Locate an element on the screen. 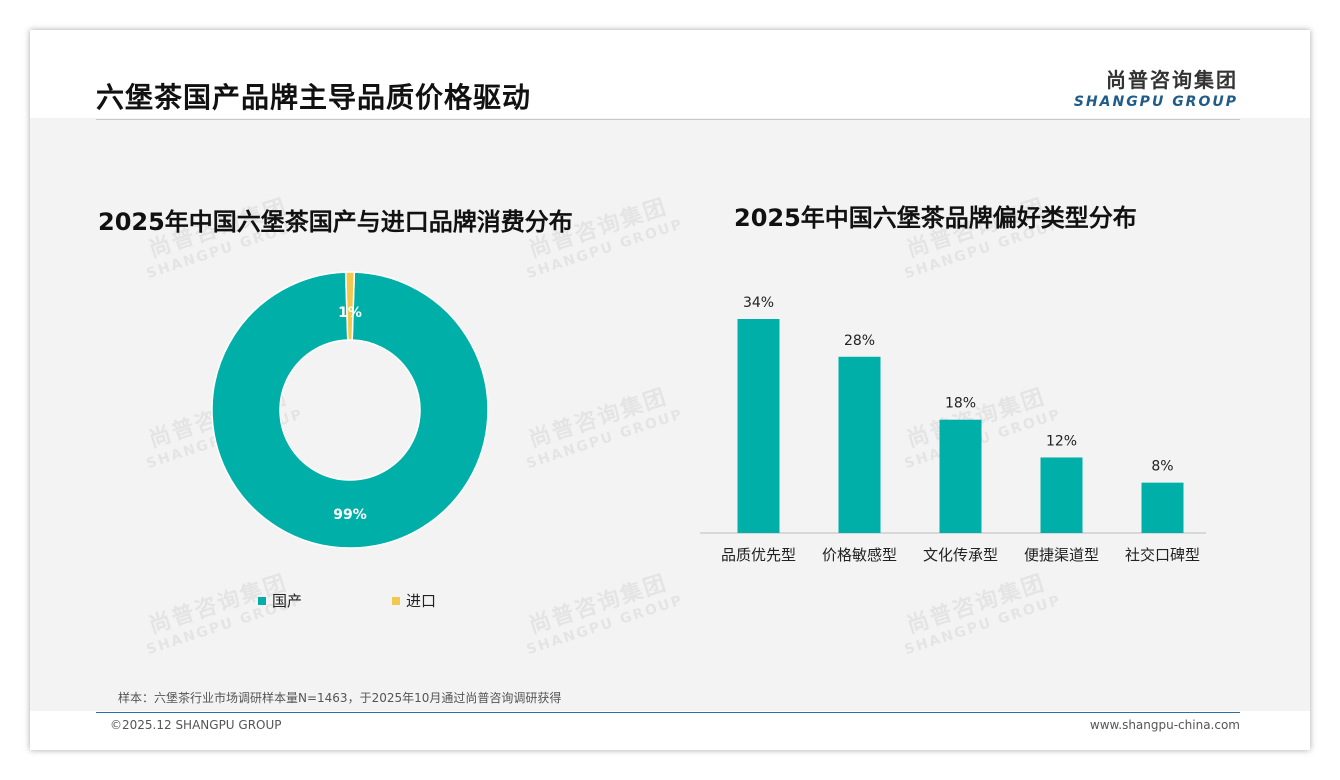 This screenshot has width=1340, height=780. footer-divider is located at coordinates (668, 712).